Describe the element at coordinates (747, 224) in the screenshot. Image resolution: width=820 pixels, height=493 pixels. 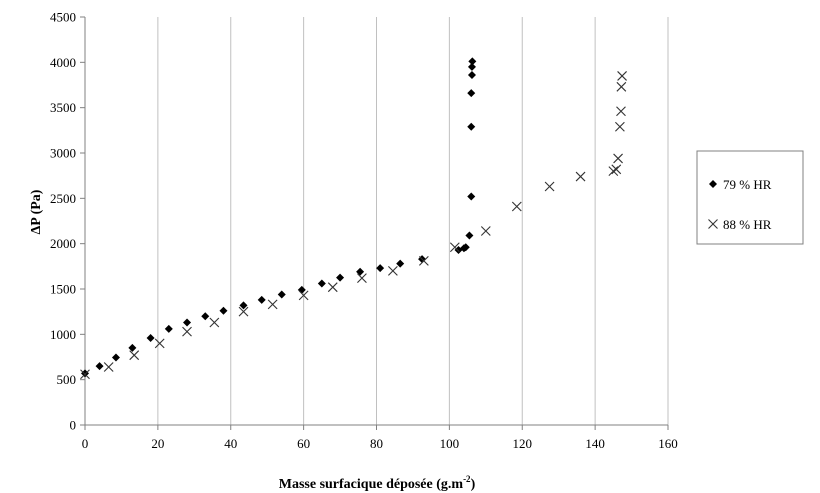
I see `legend-label: 88 % HR` at that location.